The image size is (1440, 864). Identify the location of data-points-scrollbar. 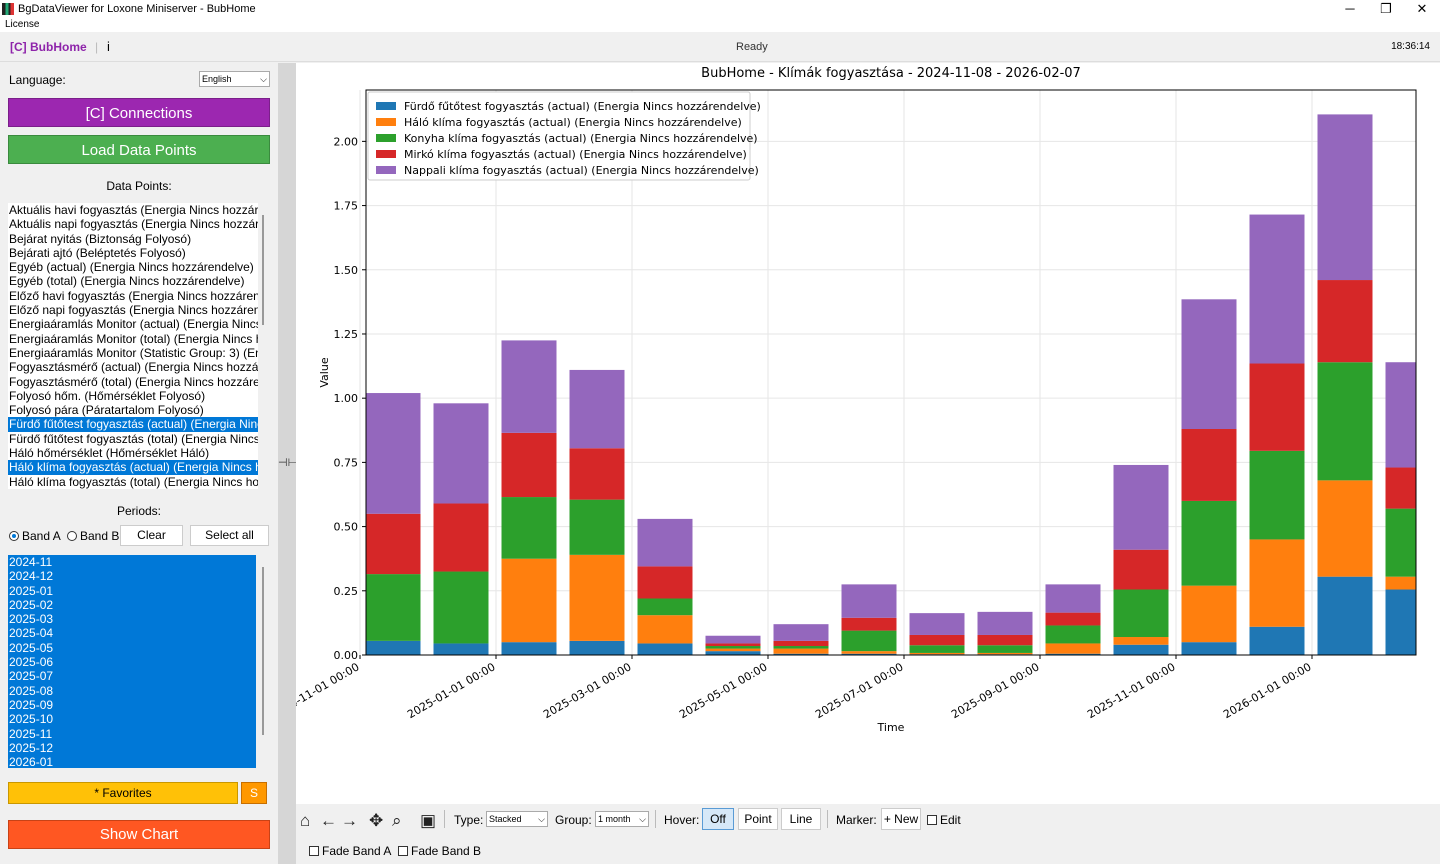
(263, 270).